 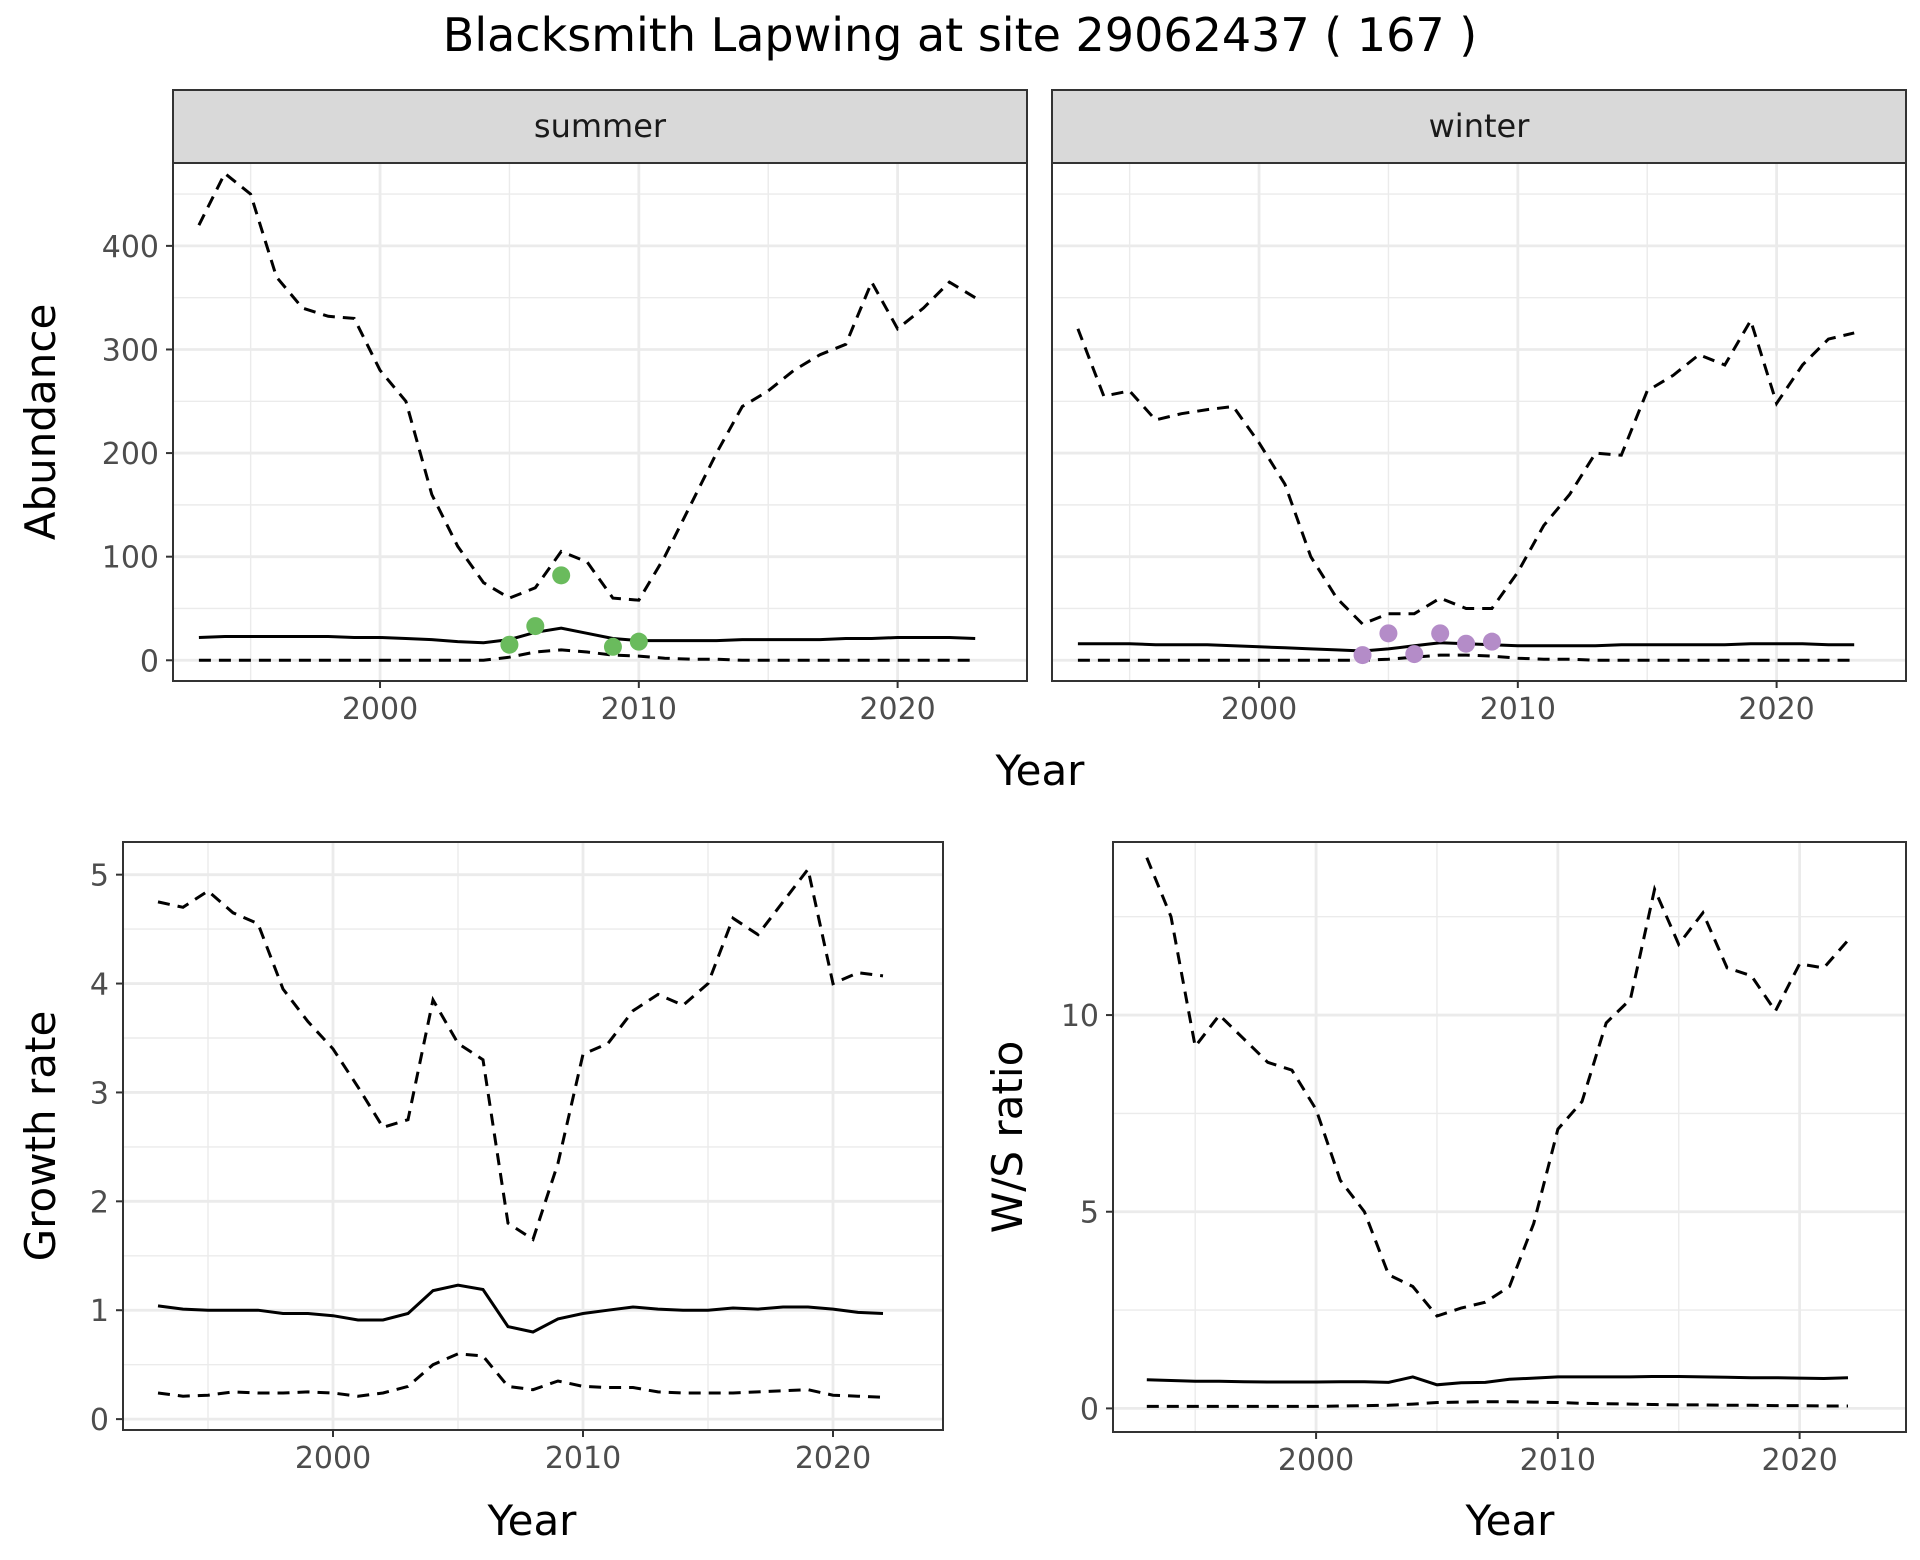 What do you see at coordinates (1080, 1016) in the screenshot?
I see `y-tick-label: 10` at bounding box center [1080, 1016].